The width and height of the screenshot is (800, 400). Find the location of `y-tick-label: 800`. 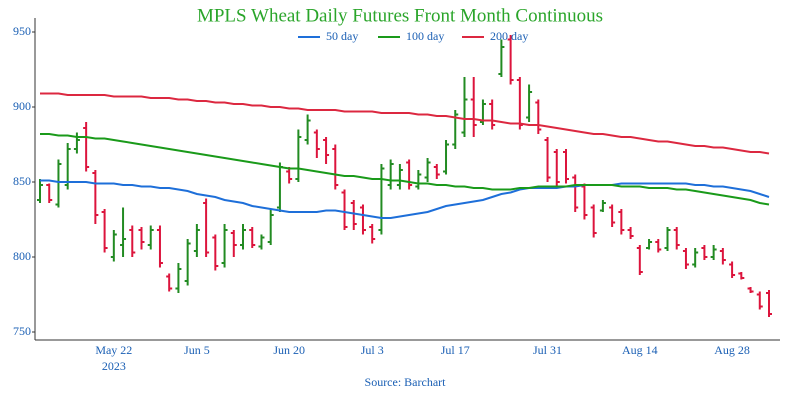

y-tick-label: 800 is located at coordinates (22, 256).